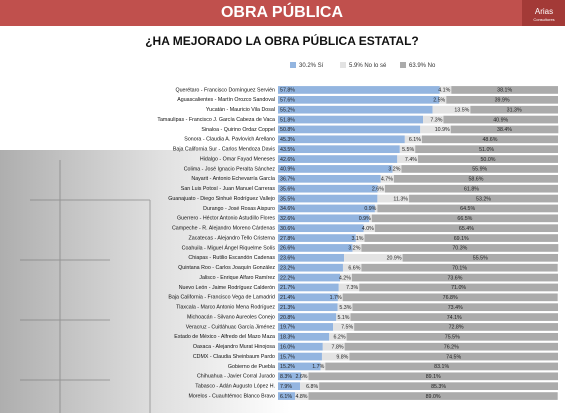 Image resolution: width=565 pixels, height=413 pixels. I want to click on category-label: Zacatecas - Alejandro Tello Cristerna, so click(232, 238).